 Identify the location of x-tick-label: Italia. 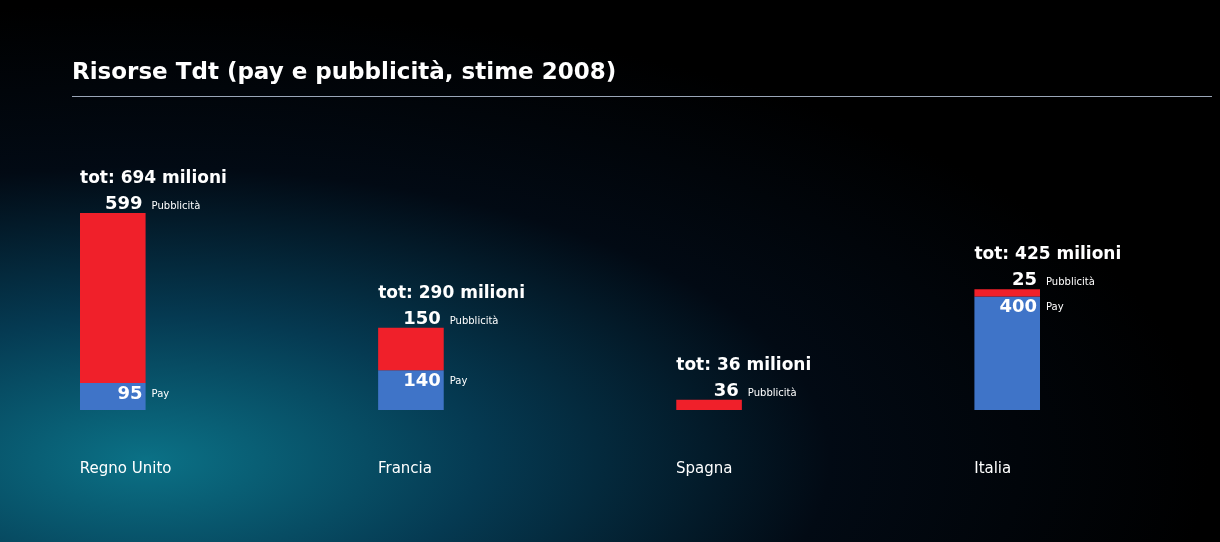
(993, 467).